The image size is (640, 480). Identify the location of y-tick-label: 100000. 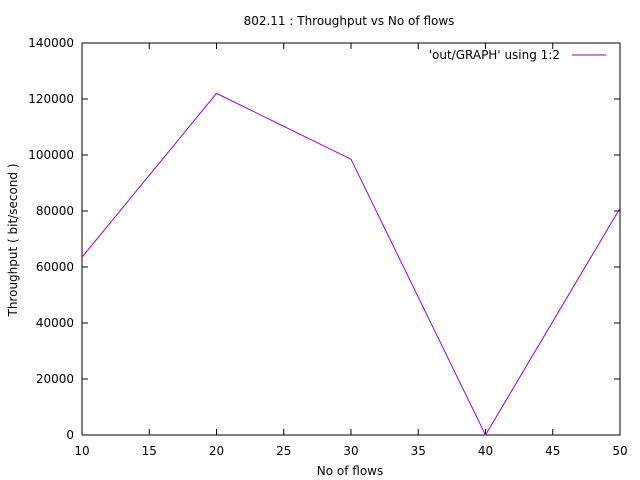
(51, 155).